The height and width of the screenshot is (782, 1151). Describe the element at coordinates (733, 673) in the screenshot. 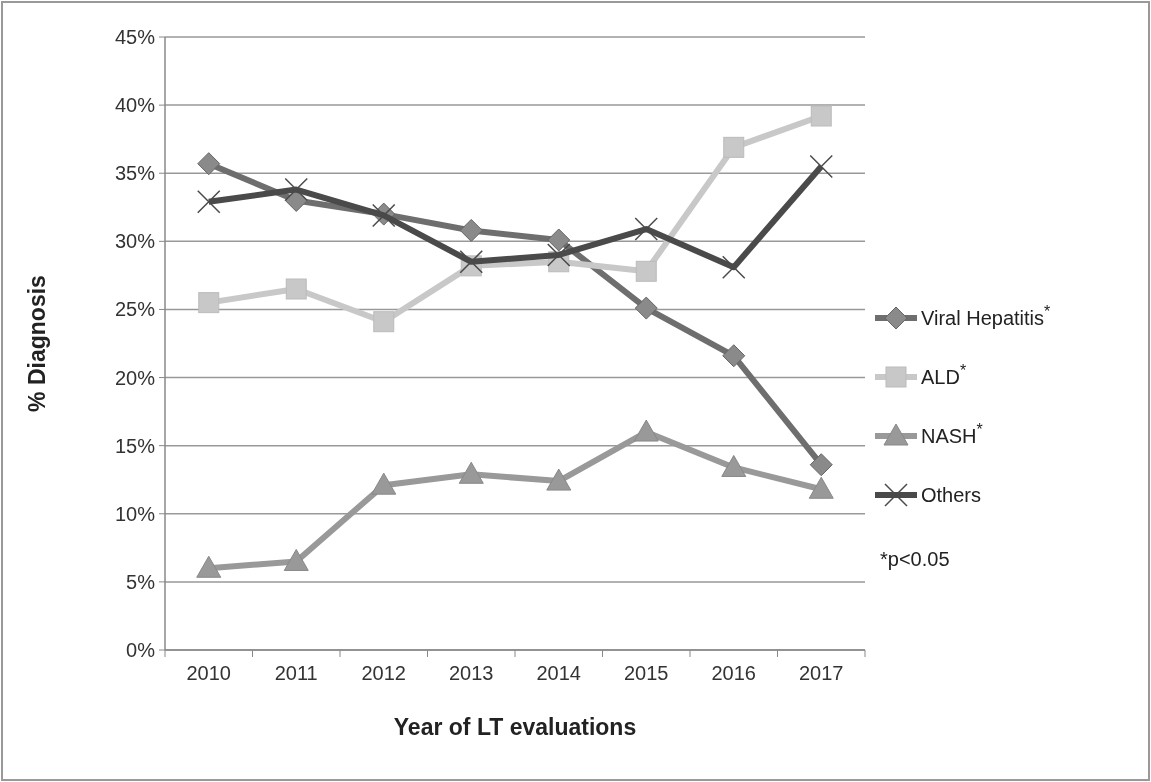

I see `x-tick-label: 2016` at that location.